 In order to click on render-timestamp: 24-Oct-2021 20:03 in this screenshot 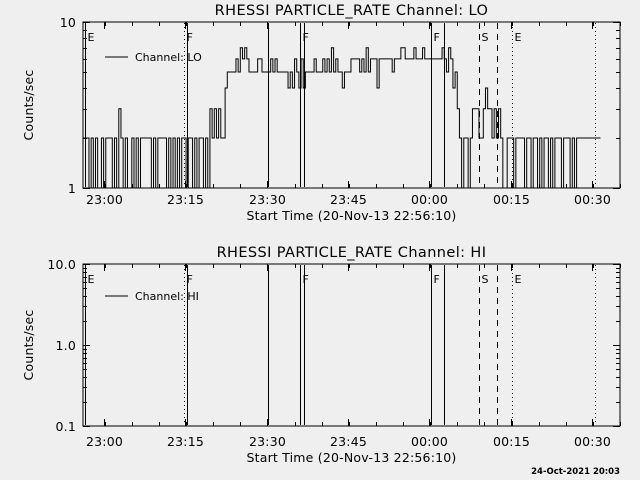, I will do `click(575, 472)`.